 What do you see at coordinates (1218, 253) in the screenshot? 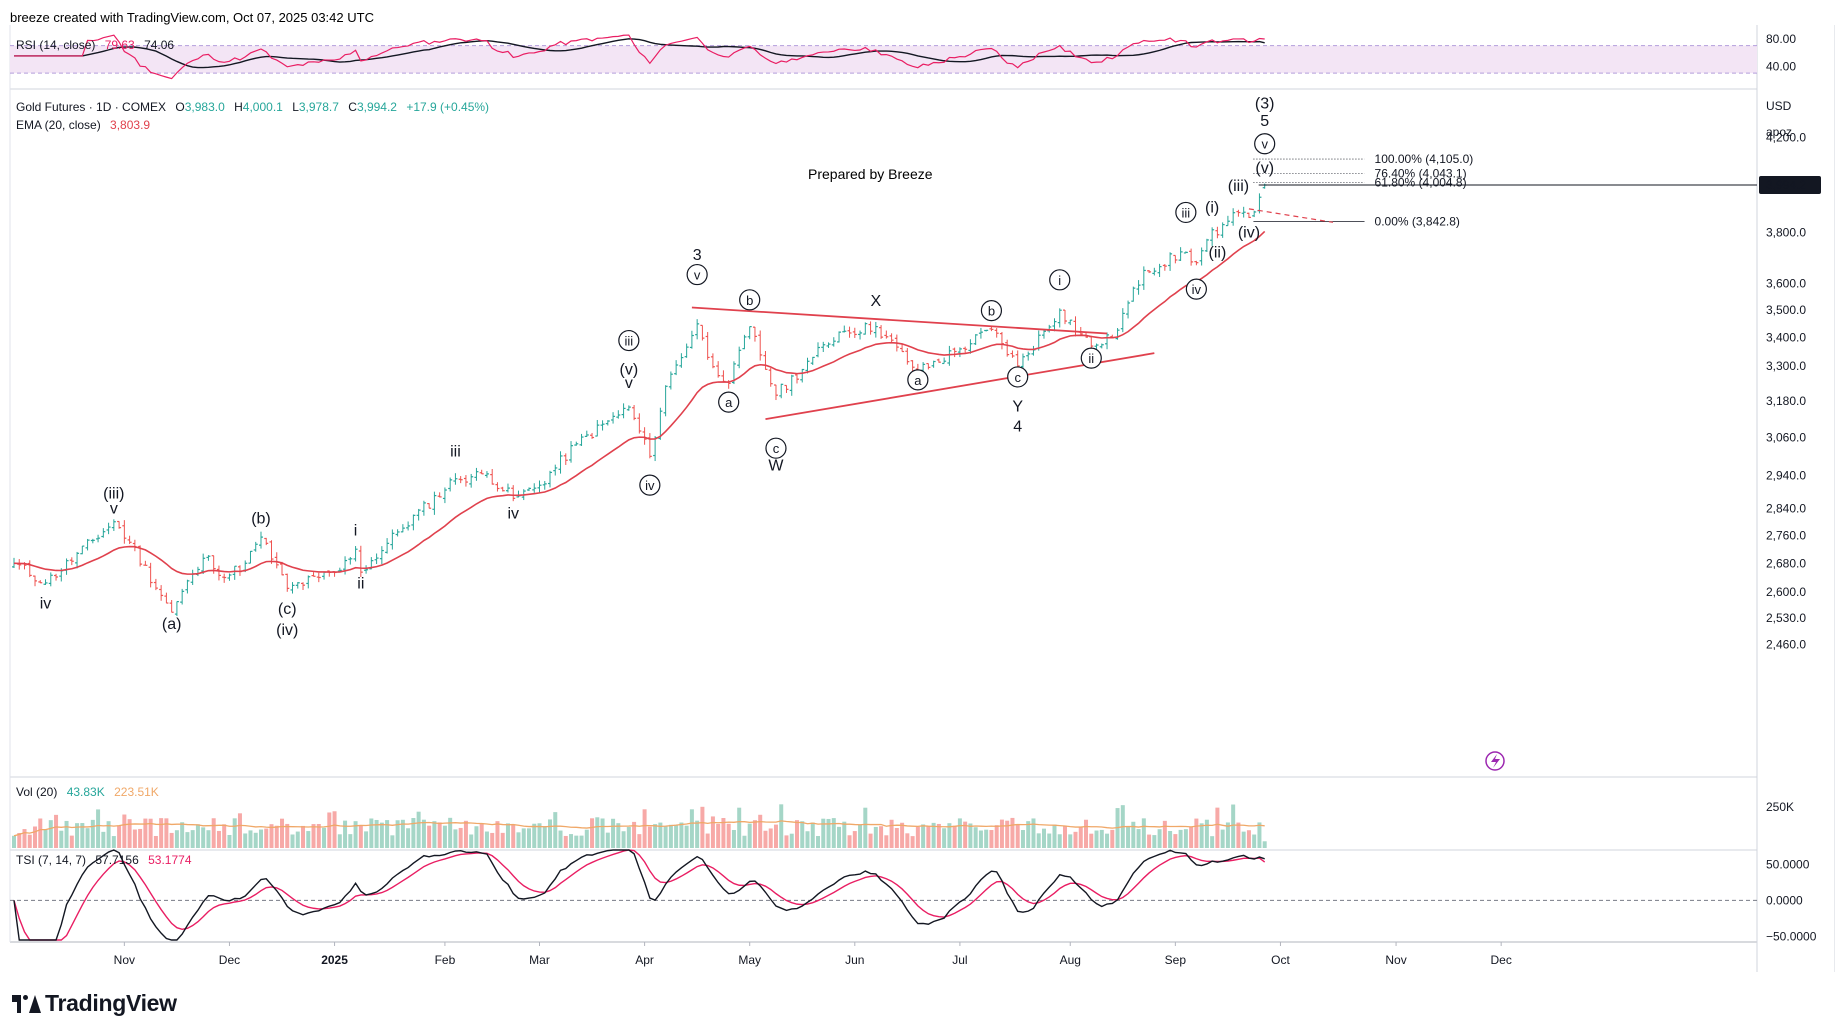
I see `wave-label: (ii)` at bounding box center [1218, 253].